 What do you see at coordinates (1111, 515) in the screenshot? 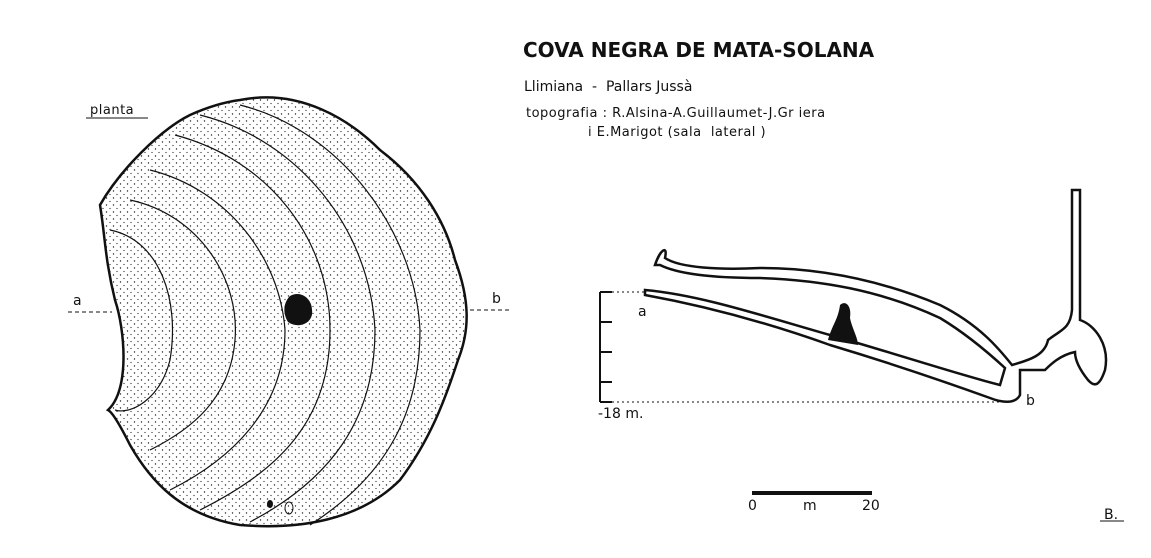
I see `signature: B.` at bounding box center [1111, 515].